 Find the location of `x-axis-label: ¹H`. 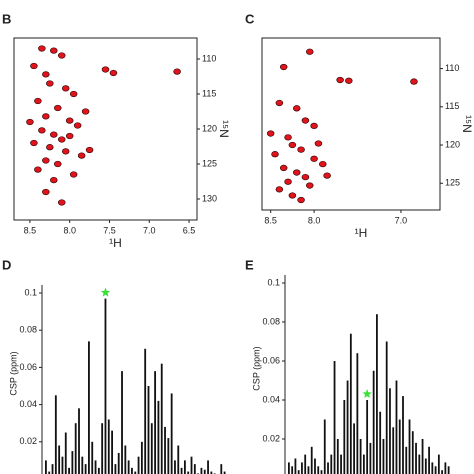

x-axis-label: ¹H is located at coordinates (115, 243).